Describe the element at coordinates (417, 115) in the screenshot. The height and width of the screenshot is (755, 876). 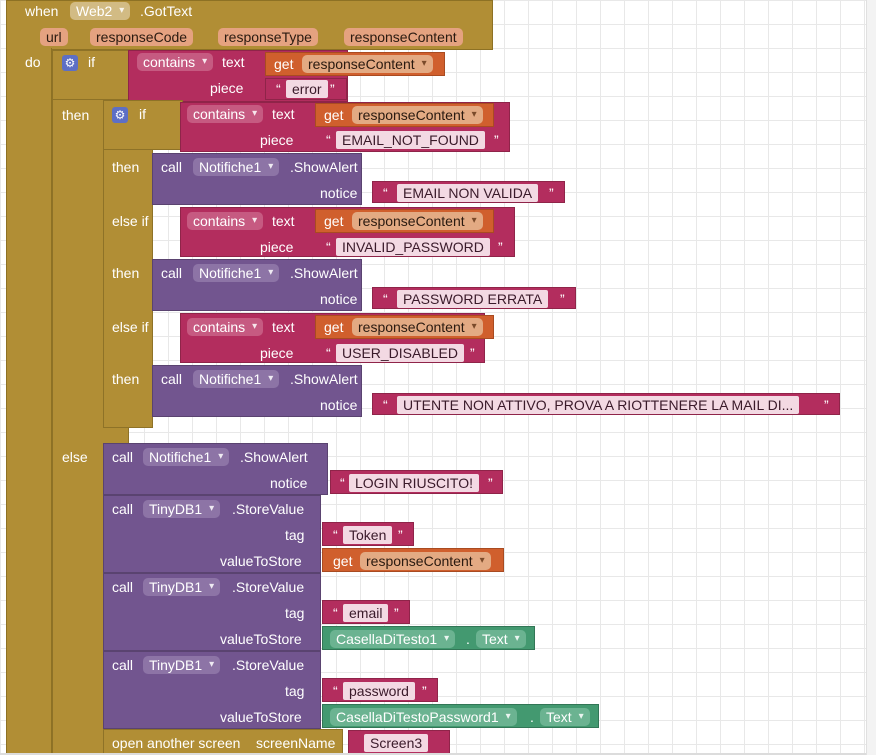
I see `get-var-dropdown-1: responseContent` at that location.